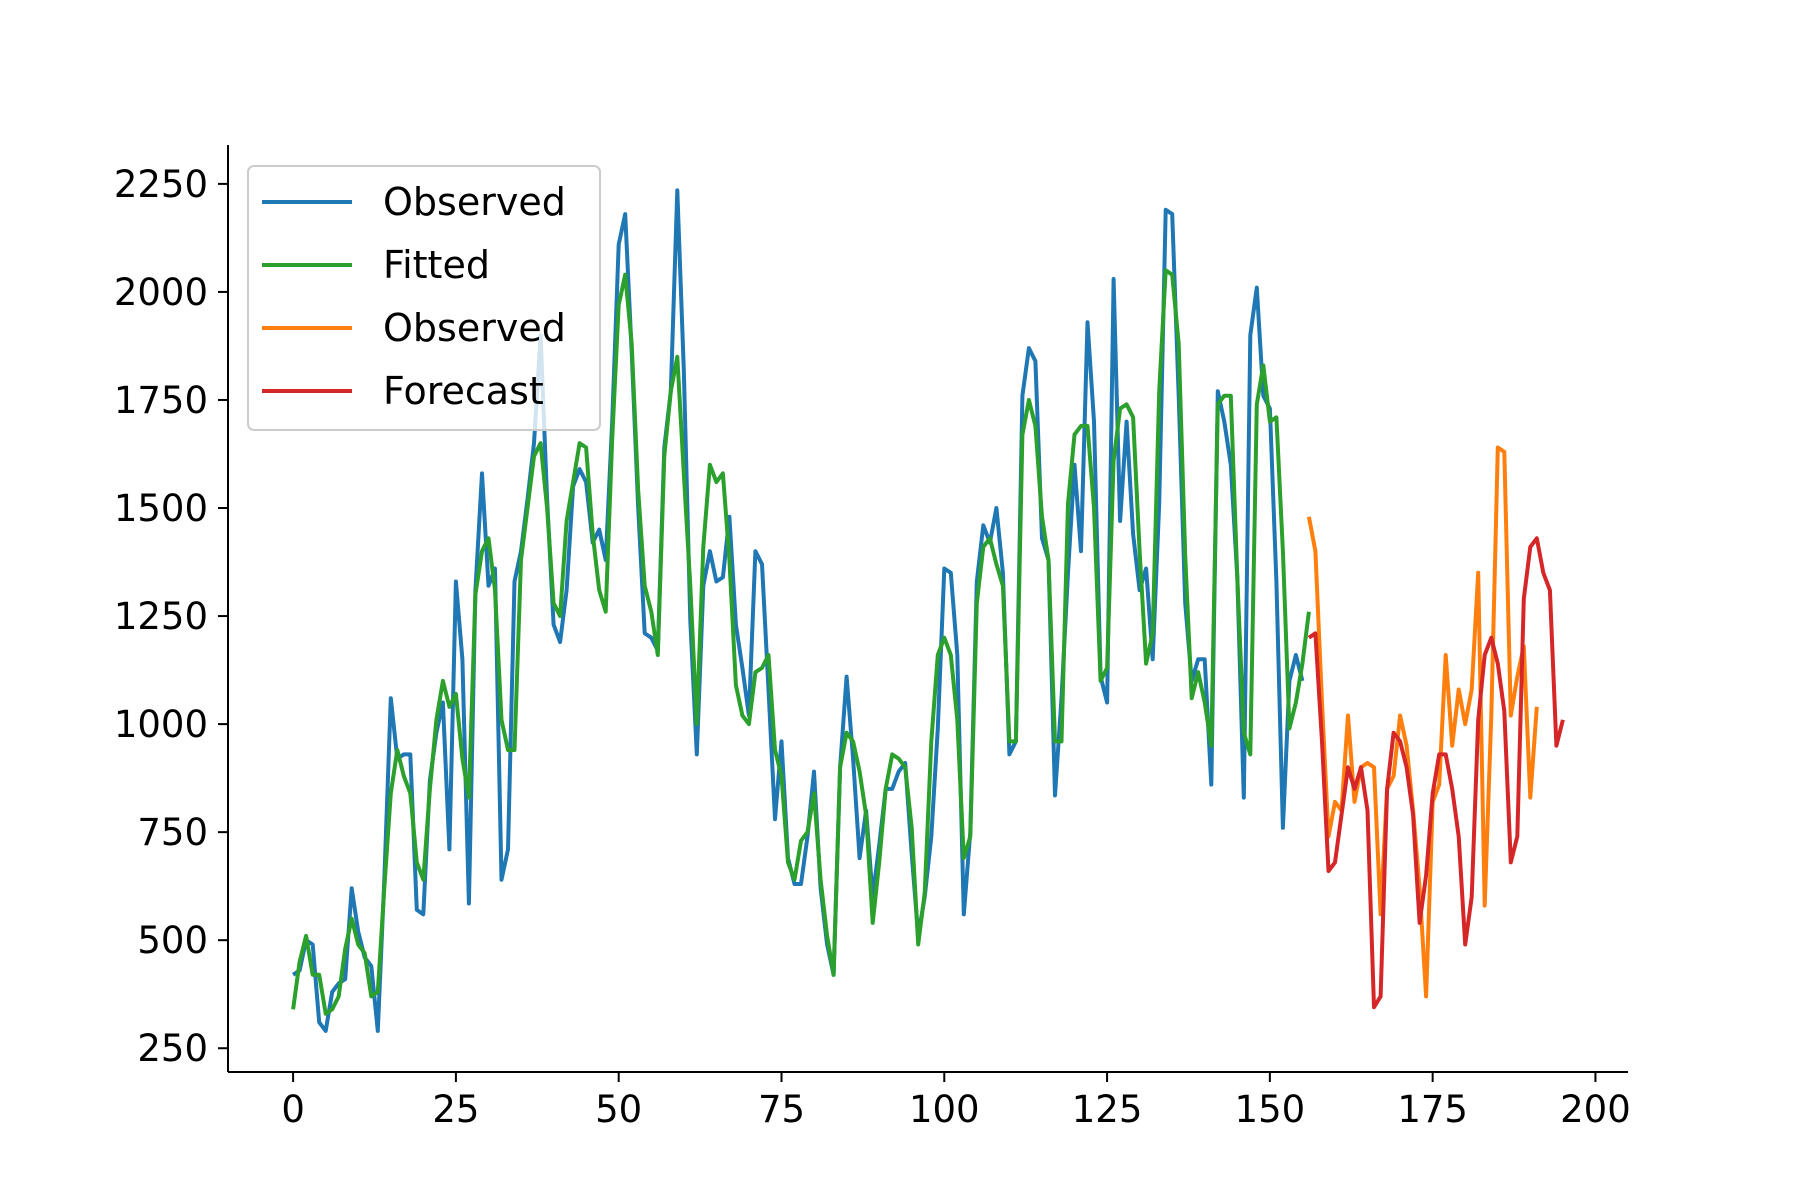 This screenshot has width=1800, height=1200. What do you see at coordinates (1595, 1109) in the screenshot?
I see `x-tick-label: 200` at bounding box center [1595, 1109].